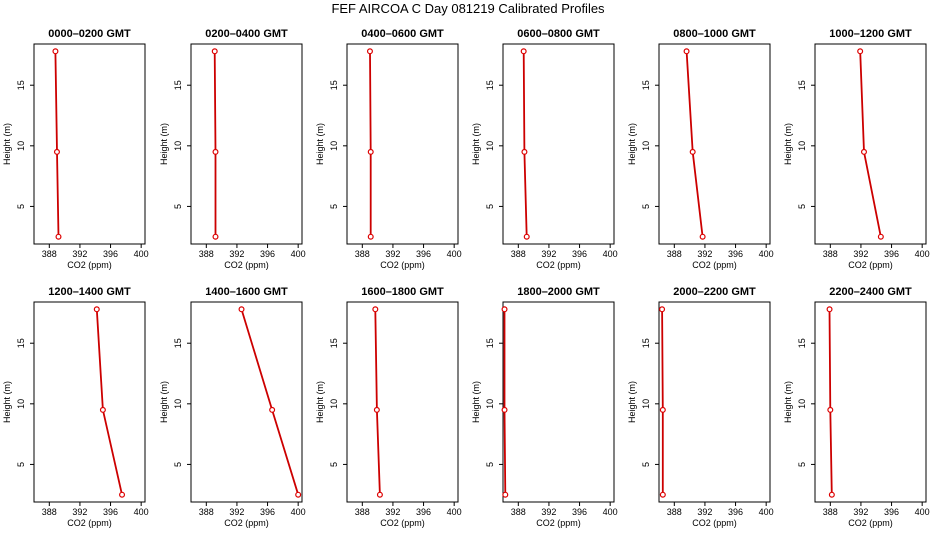 The image size is (936, 540). Describe the element at coordinates (558, 34) in the screenshot. I see `panel-title: 0600–0800 GMT` at that location.